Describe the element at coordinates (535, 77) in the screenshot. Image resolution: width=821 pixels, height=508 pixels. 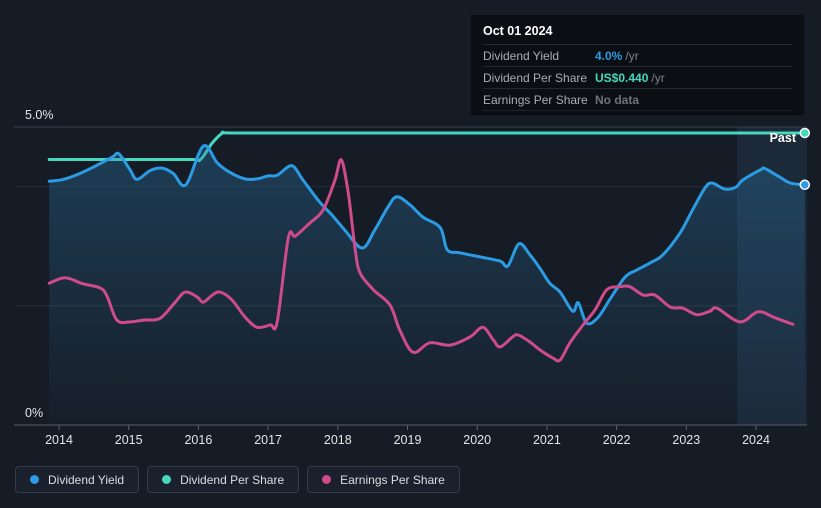
I see `tooltip-label: Dividend Per Share` at that location.